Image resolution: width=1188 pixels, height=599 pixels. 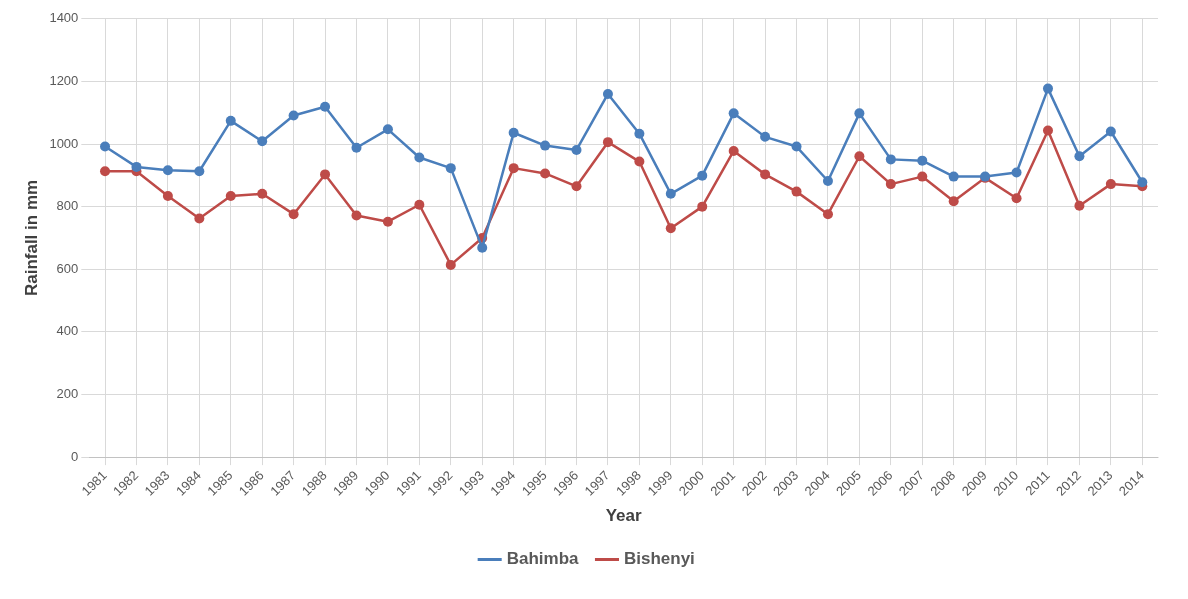 I want to click on y-axis-title: Rainfall in mm, so click(x=31, y=238).